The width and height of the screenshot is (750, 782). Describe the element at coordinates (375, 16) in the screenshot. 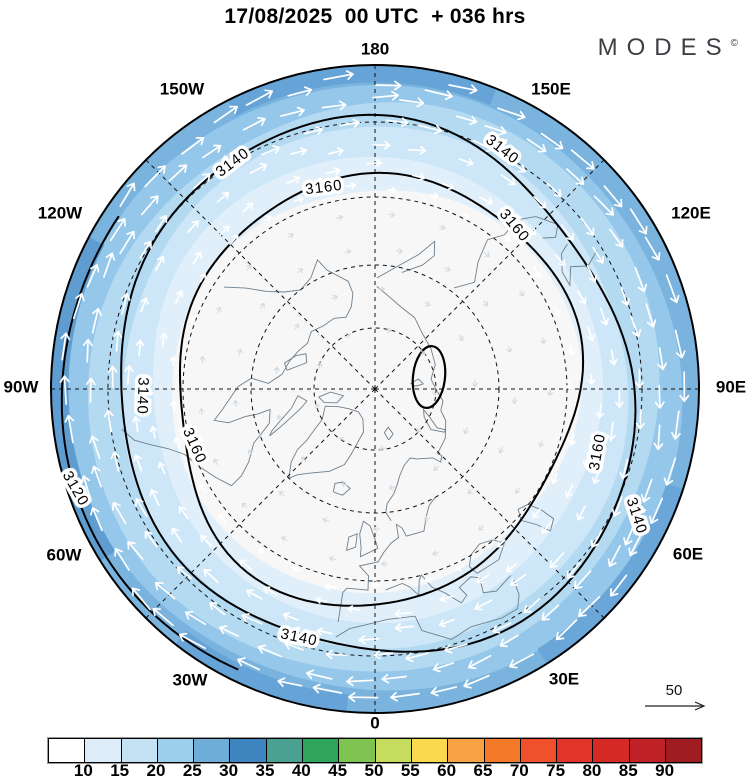

I see `chart-title: 17/08/2025 00 UTC + 036 hrs` at that location.